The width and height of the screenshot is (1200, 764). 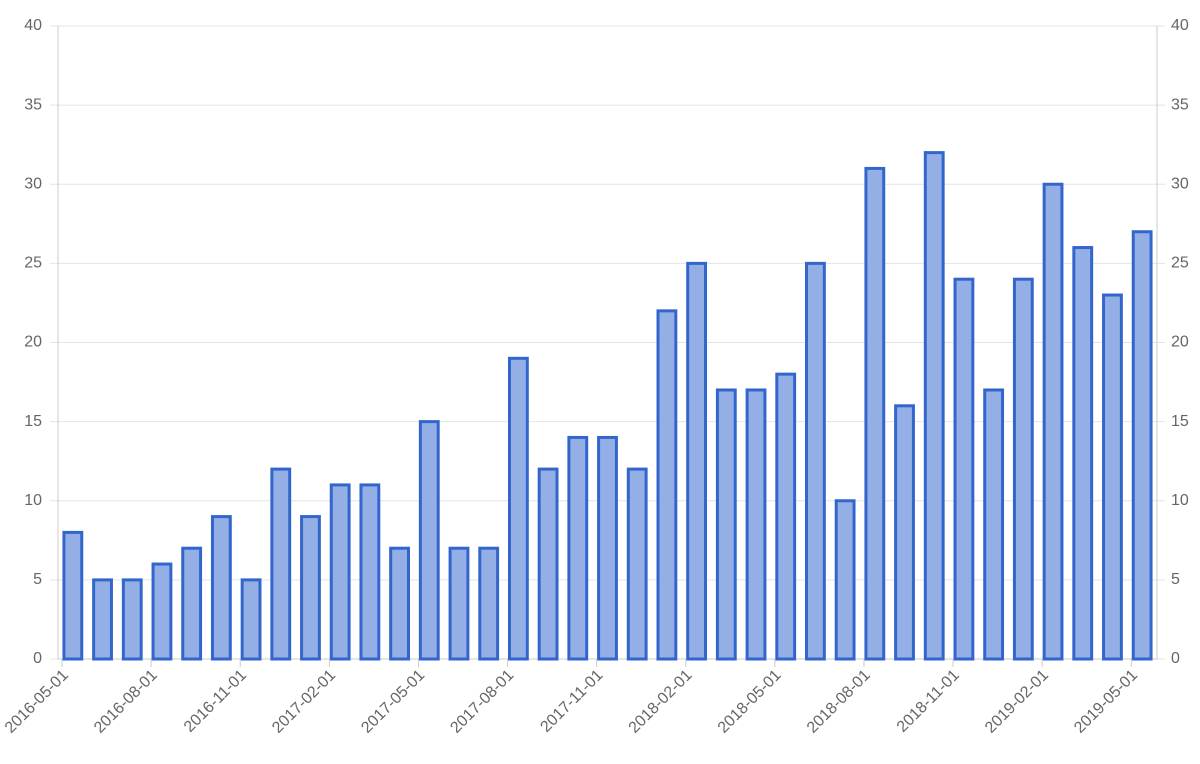 I want to click on x-tick-label: 2017-11-01, so click(x=571, y=701).